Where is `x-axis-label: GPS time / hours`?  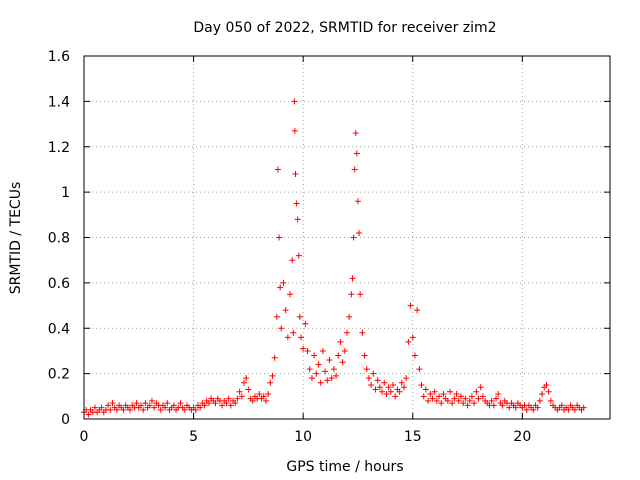
x-axis-label: GPS time / hours is located at coordinates (344, 467).